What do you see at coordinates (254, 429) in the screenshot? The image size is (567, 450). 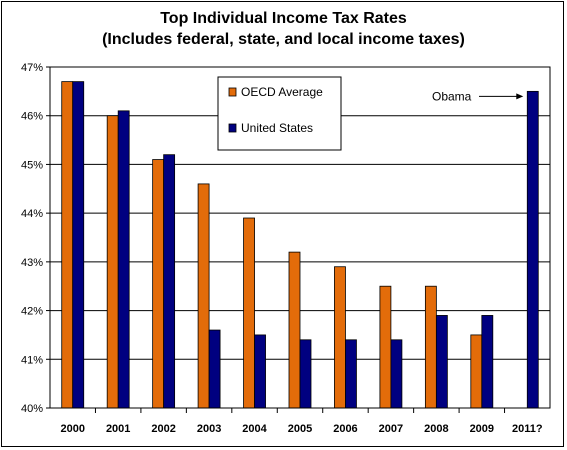 I see `x-category-label: 2004` at bounding box center [254, 429].